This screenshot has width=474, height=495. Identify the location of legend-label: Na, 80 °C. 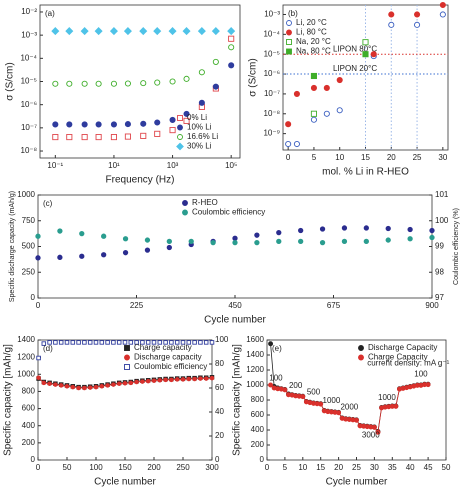
(313, 51).